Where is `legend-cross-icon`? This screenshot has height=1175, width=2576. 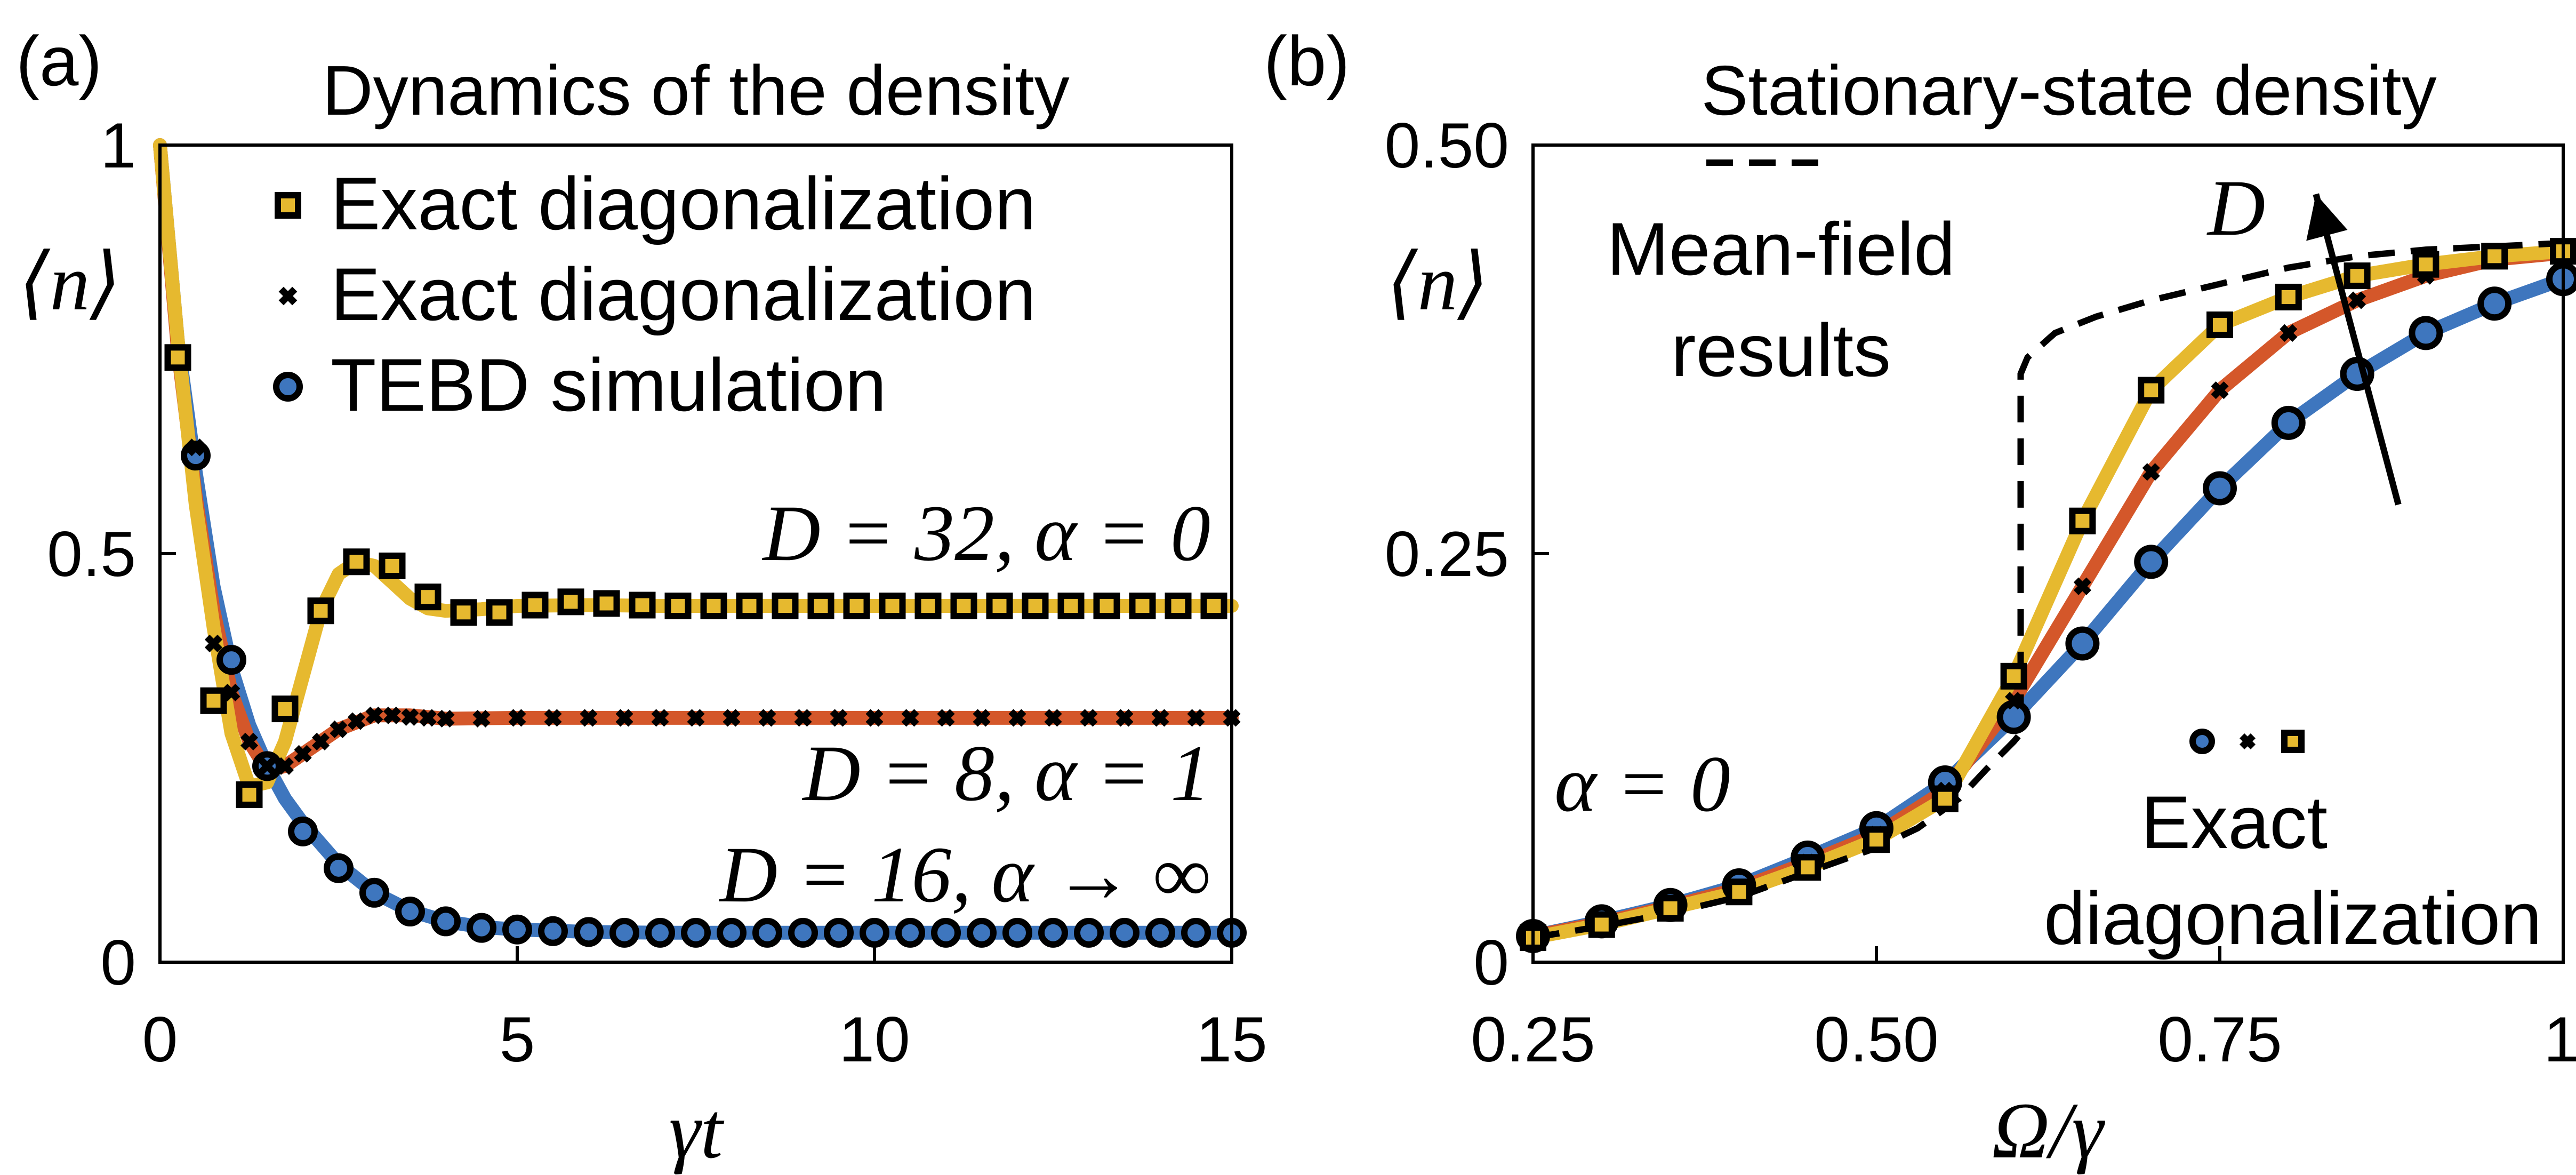
legend-cross-icon is located at coordinates (288, 296).